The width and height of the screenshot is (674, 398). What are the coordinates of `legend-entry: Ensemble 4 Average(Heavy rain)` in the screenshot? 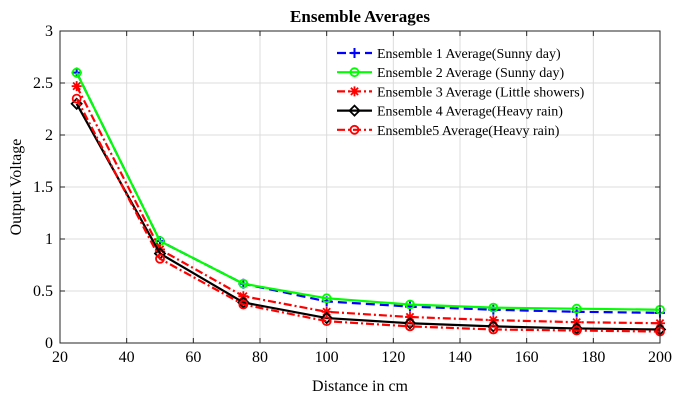 It's located at (450, 112).